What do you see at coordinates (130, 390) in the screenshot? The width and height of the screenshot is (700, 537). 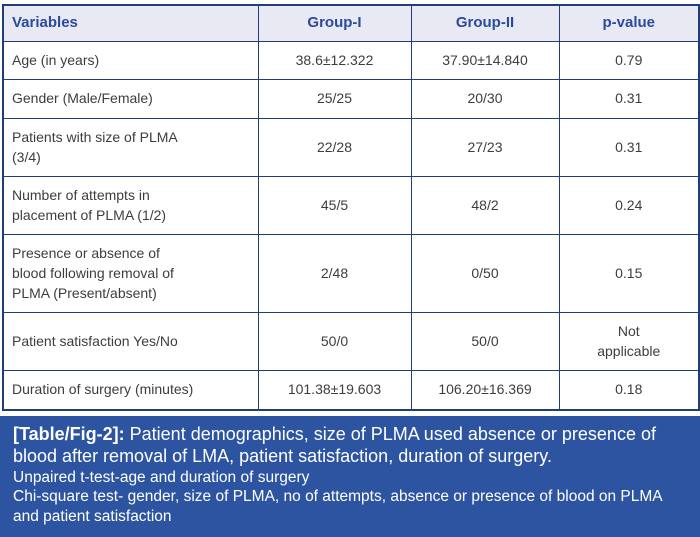 I see `variable-cell: Duration of surgery (minutes)` at bounding box center [130, 390].